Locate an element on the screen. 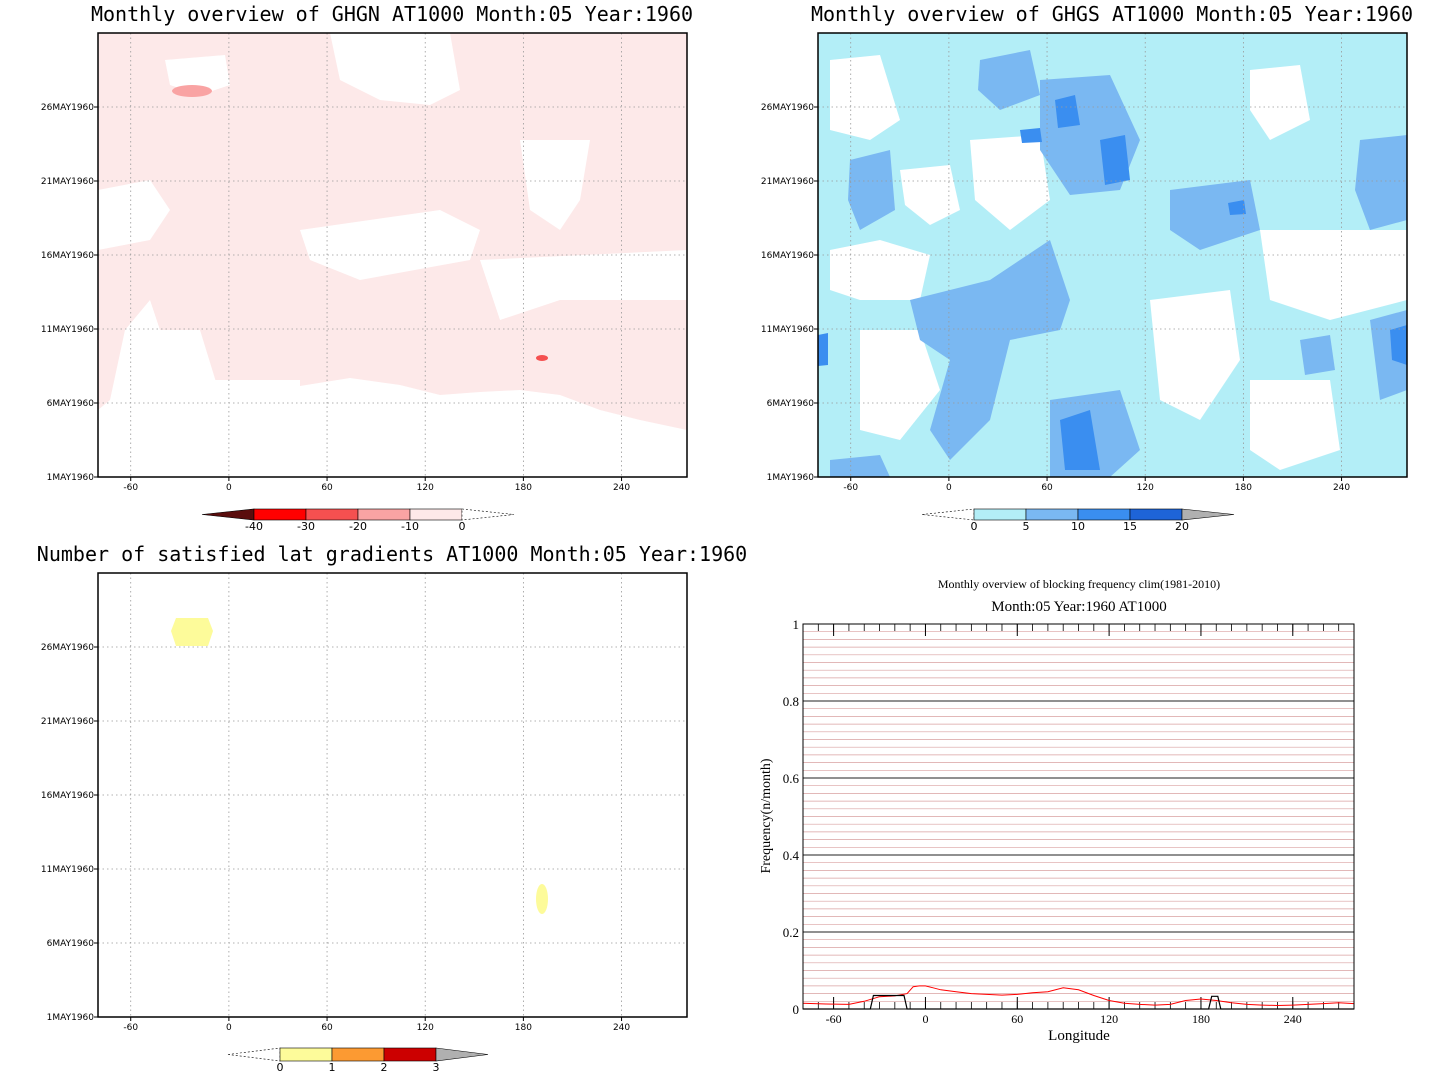  colorbar-label: -40 is located at coordinates (254, 526).